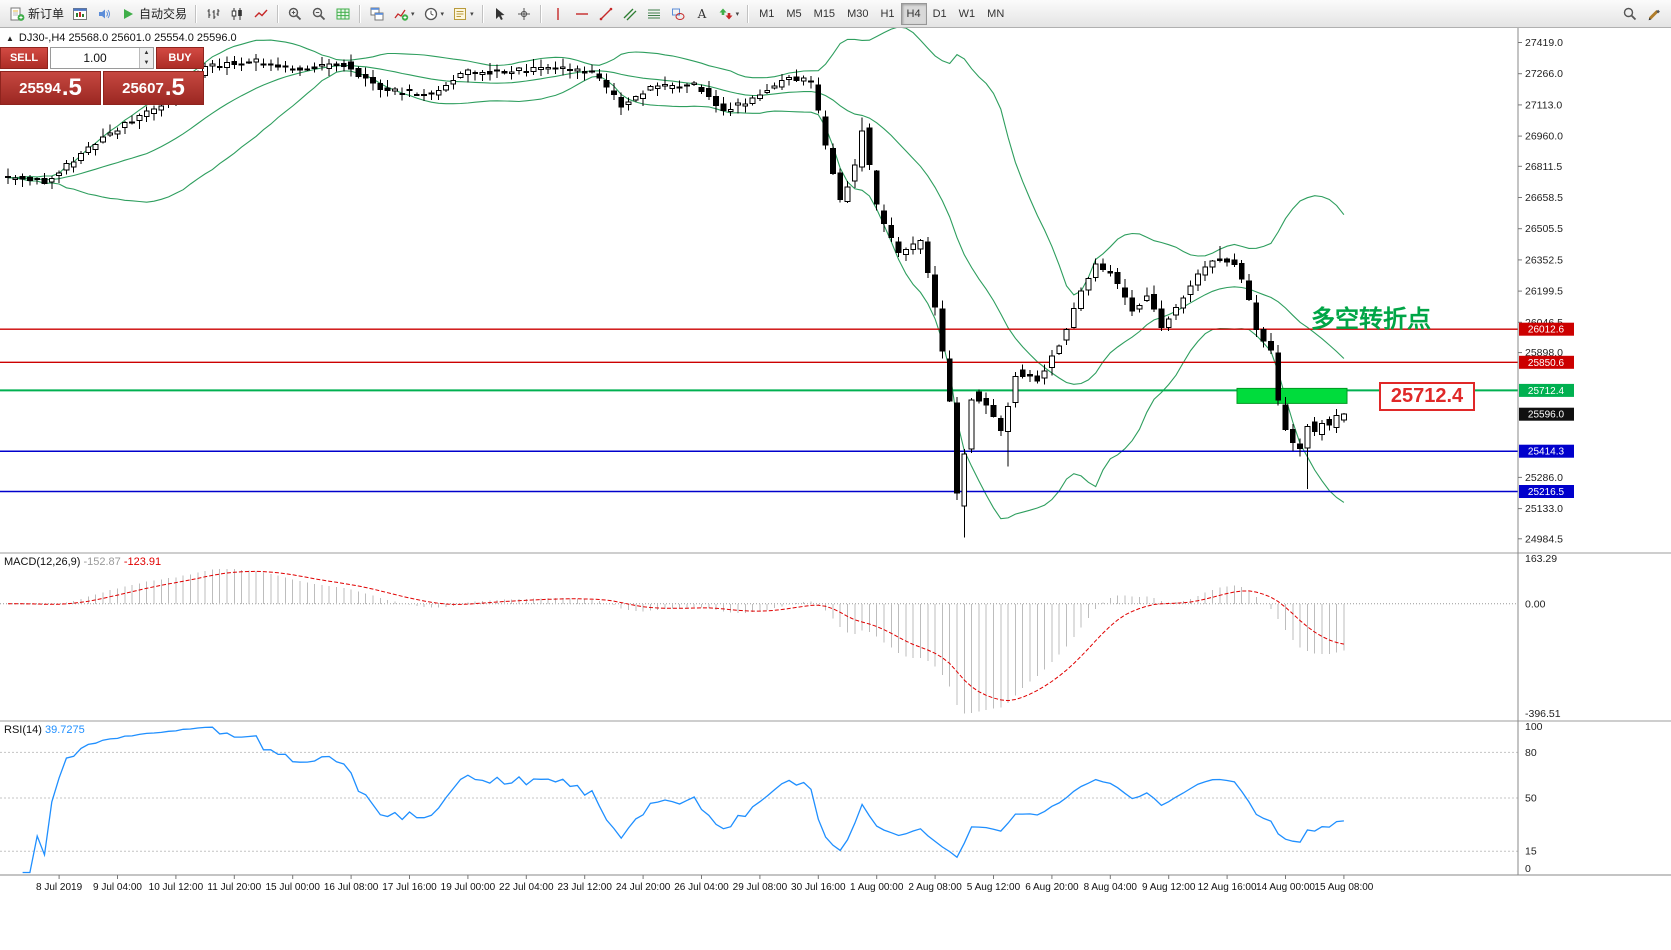  I want to click on svg-text: 9 Aug 12:00, so click(1169, 887).